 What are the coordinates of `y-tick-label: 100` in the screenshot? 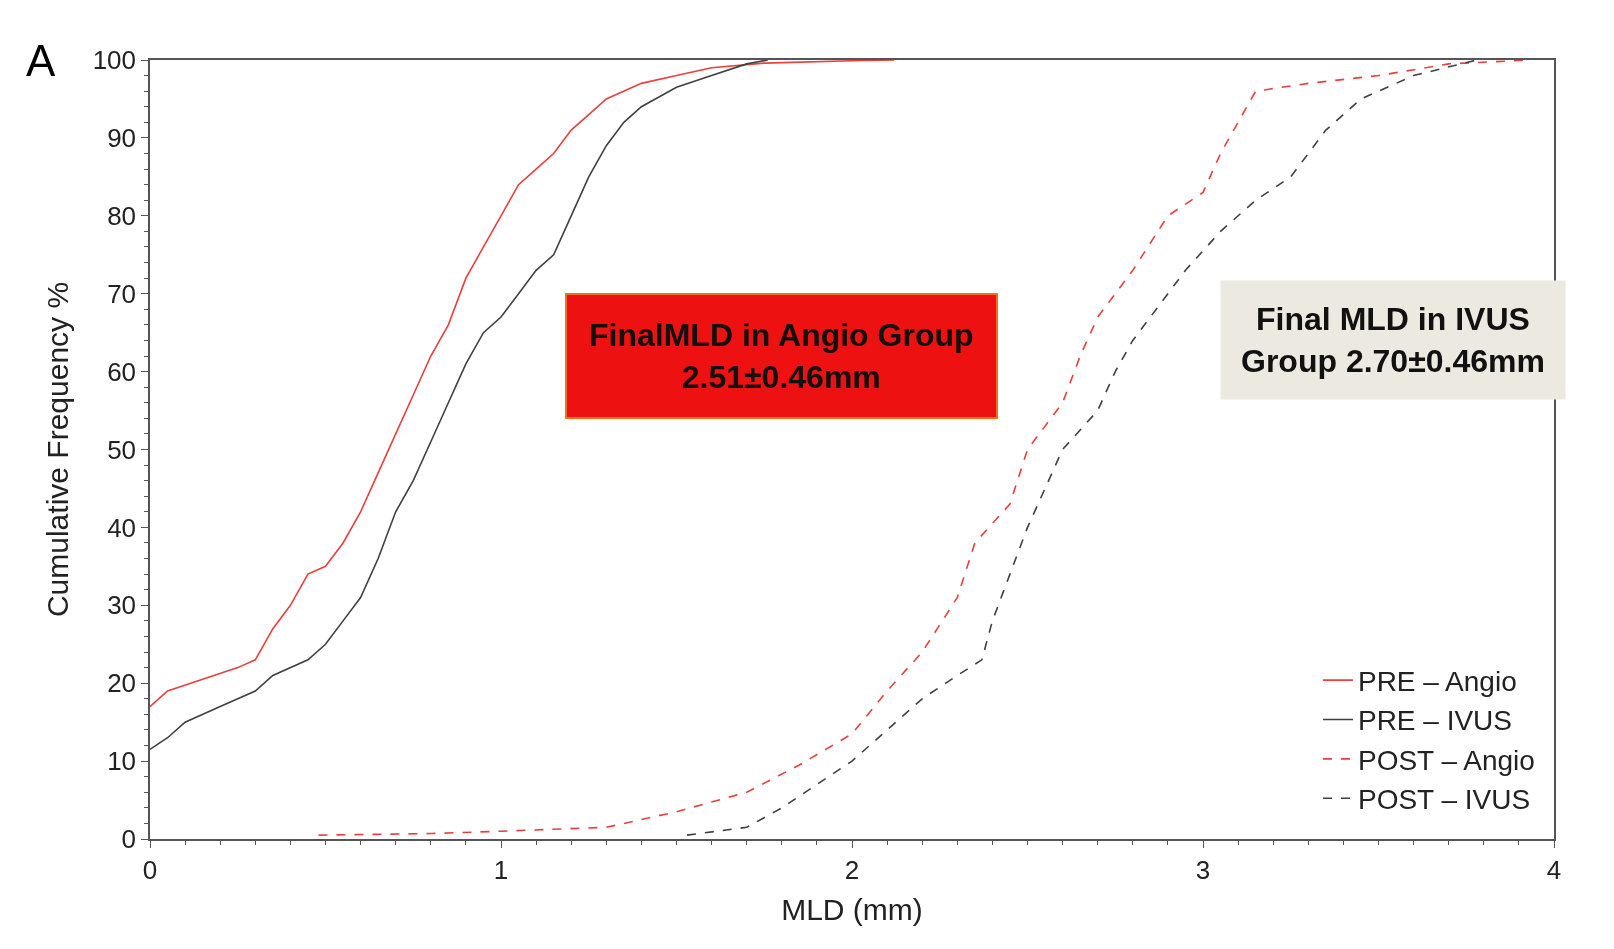 It's located at (114, 60).